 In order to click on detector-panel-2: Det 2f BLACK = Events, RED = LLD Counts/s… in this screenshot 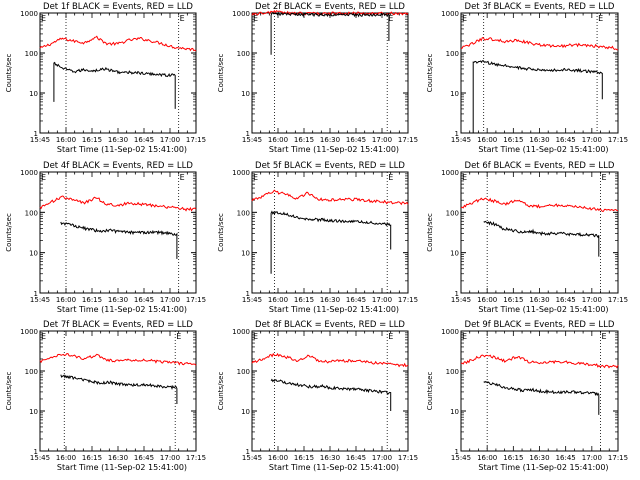, I will do `click(317, 78)`.